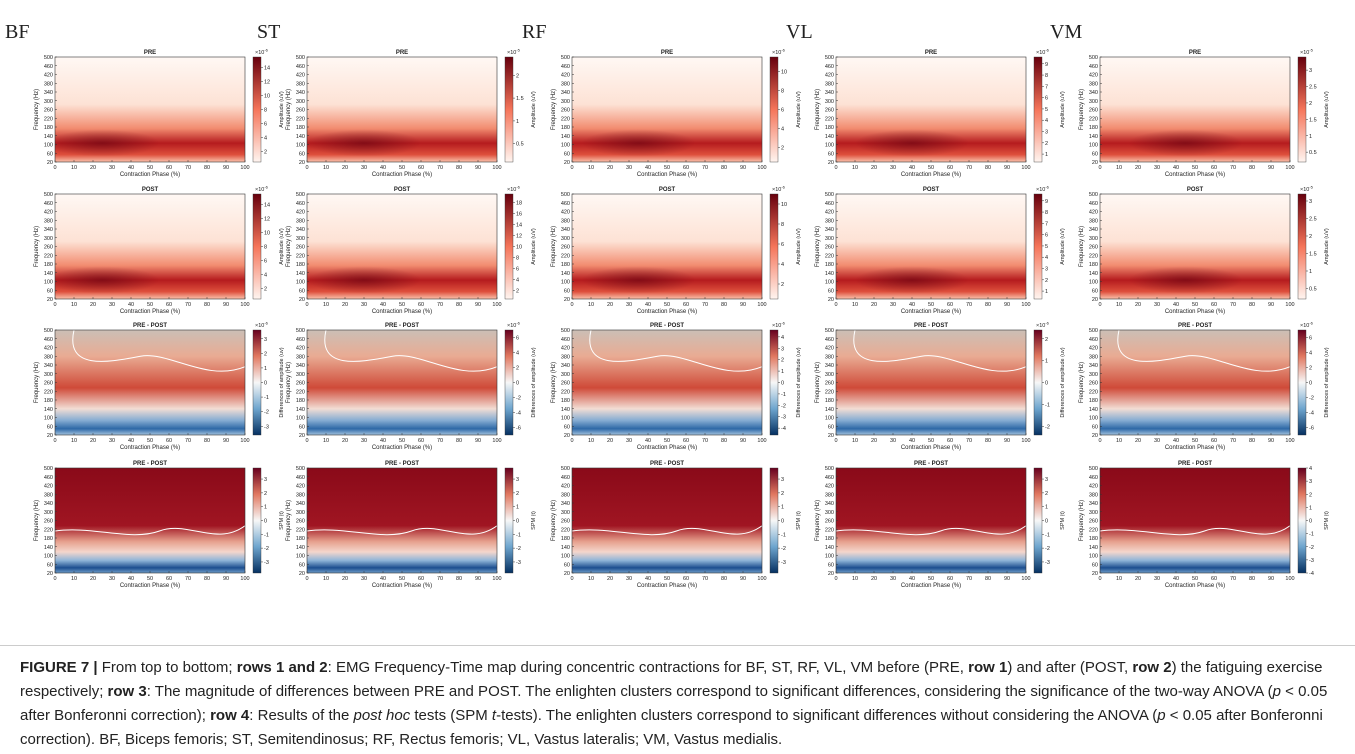 Image resolution: width=1355 pixels, height=754 pixels. Describe the element at coordinates (517, 522) in the screenshot. I see `colorbar-tick-label: 0` at that location.